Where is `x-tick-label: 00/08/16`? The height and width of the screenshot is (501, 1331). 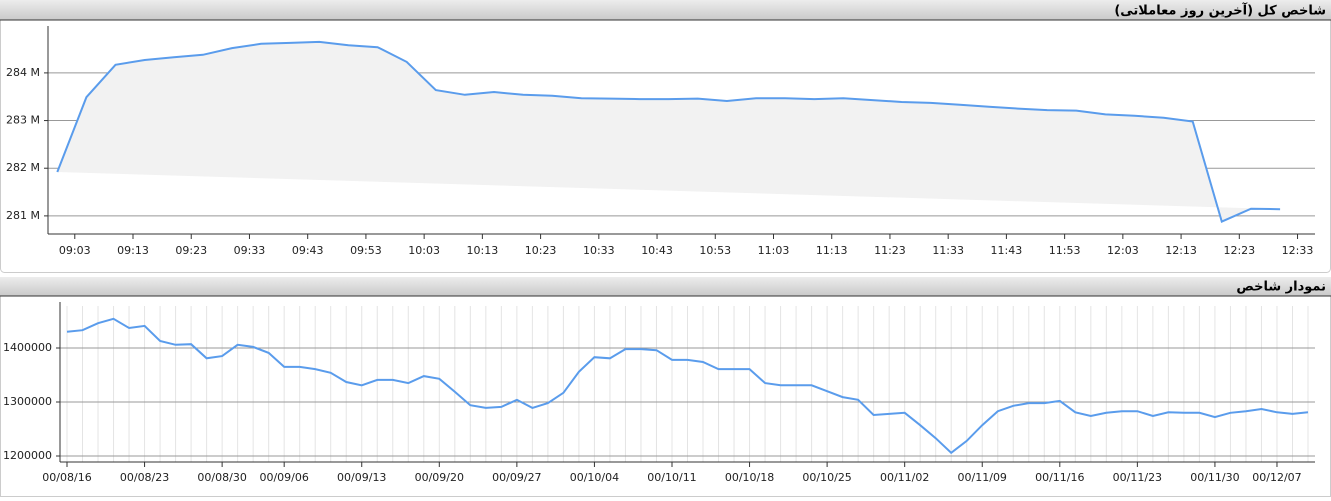
x-tick-label: 00/08/16 is located at coordinates (66, 477).